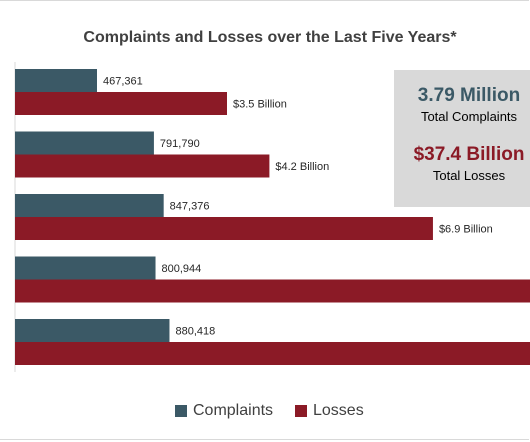 The width and height of the screenshot is (530, 442). What do you see at coordinates (302, 167) in the screenshot?
I see `data-label-losses-2: $4.2 Billion` at bounding box center [302, 167].